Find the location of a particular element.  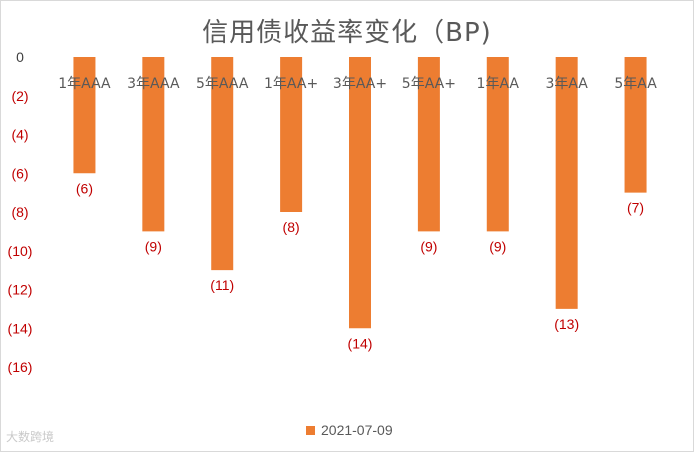

legend-swatch is located at coordinates (310, 430).